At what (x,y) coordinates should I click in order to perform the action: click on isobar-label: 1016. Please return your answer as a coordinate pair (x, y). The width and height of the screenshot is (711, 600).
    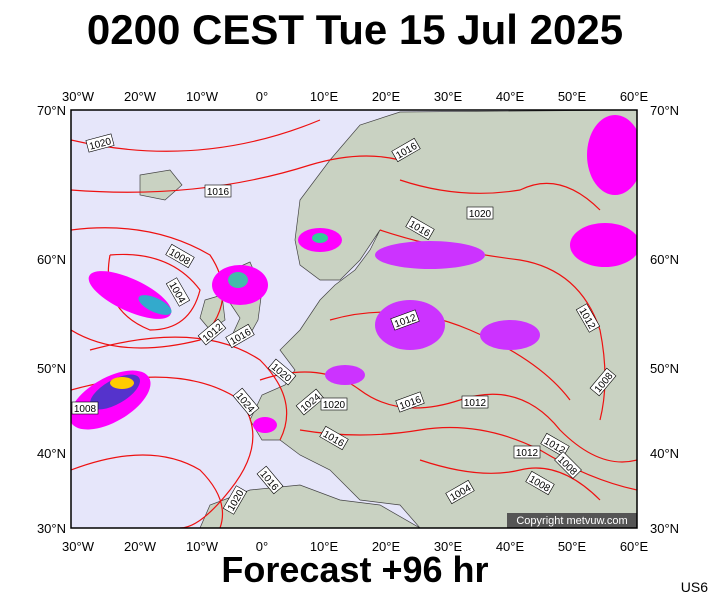
    Looking at the image, I should click on (218, 191).